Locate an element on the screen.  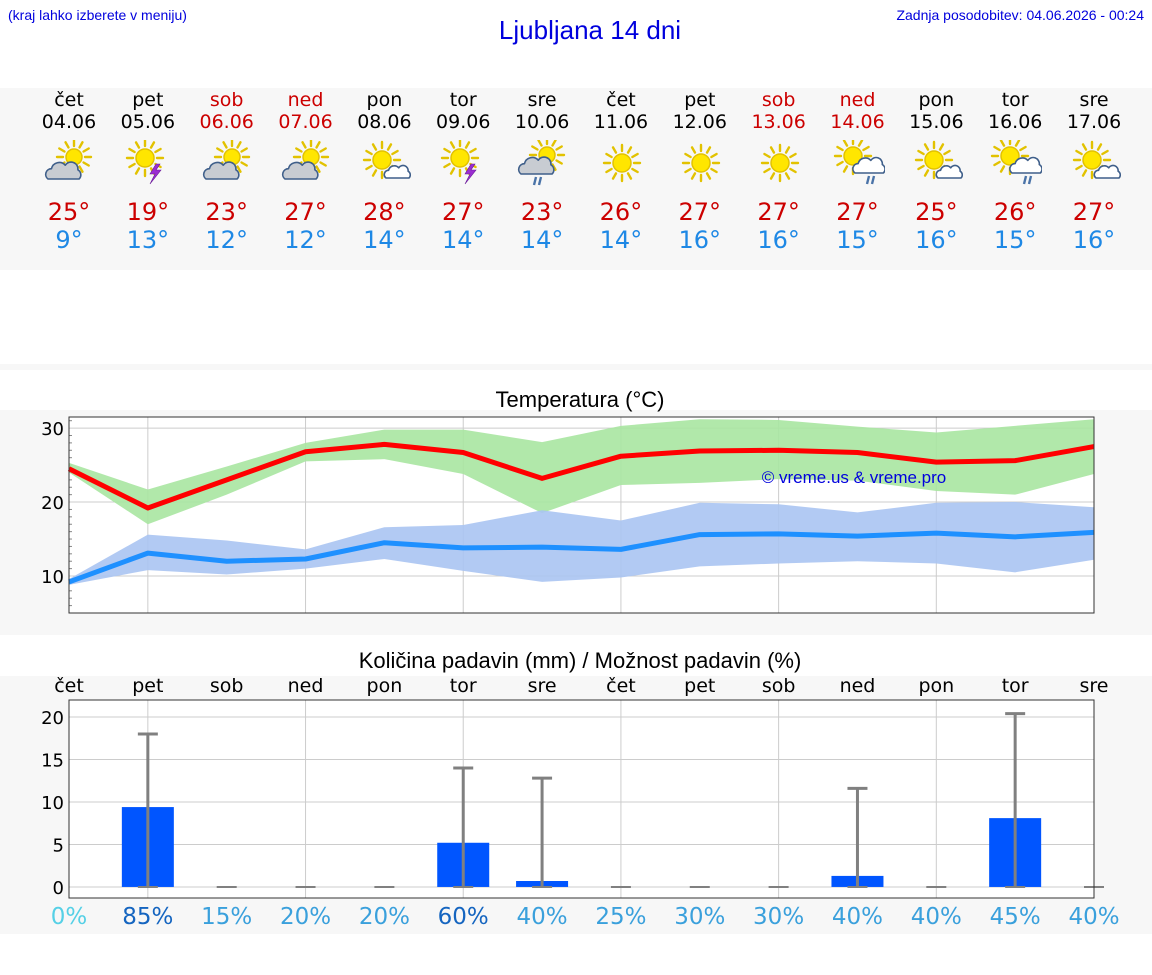
forecast-day: pon 08.06 28° 14° is located at coordinates (384, 179).